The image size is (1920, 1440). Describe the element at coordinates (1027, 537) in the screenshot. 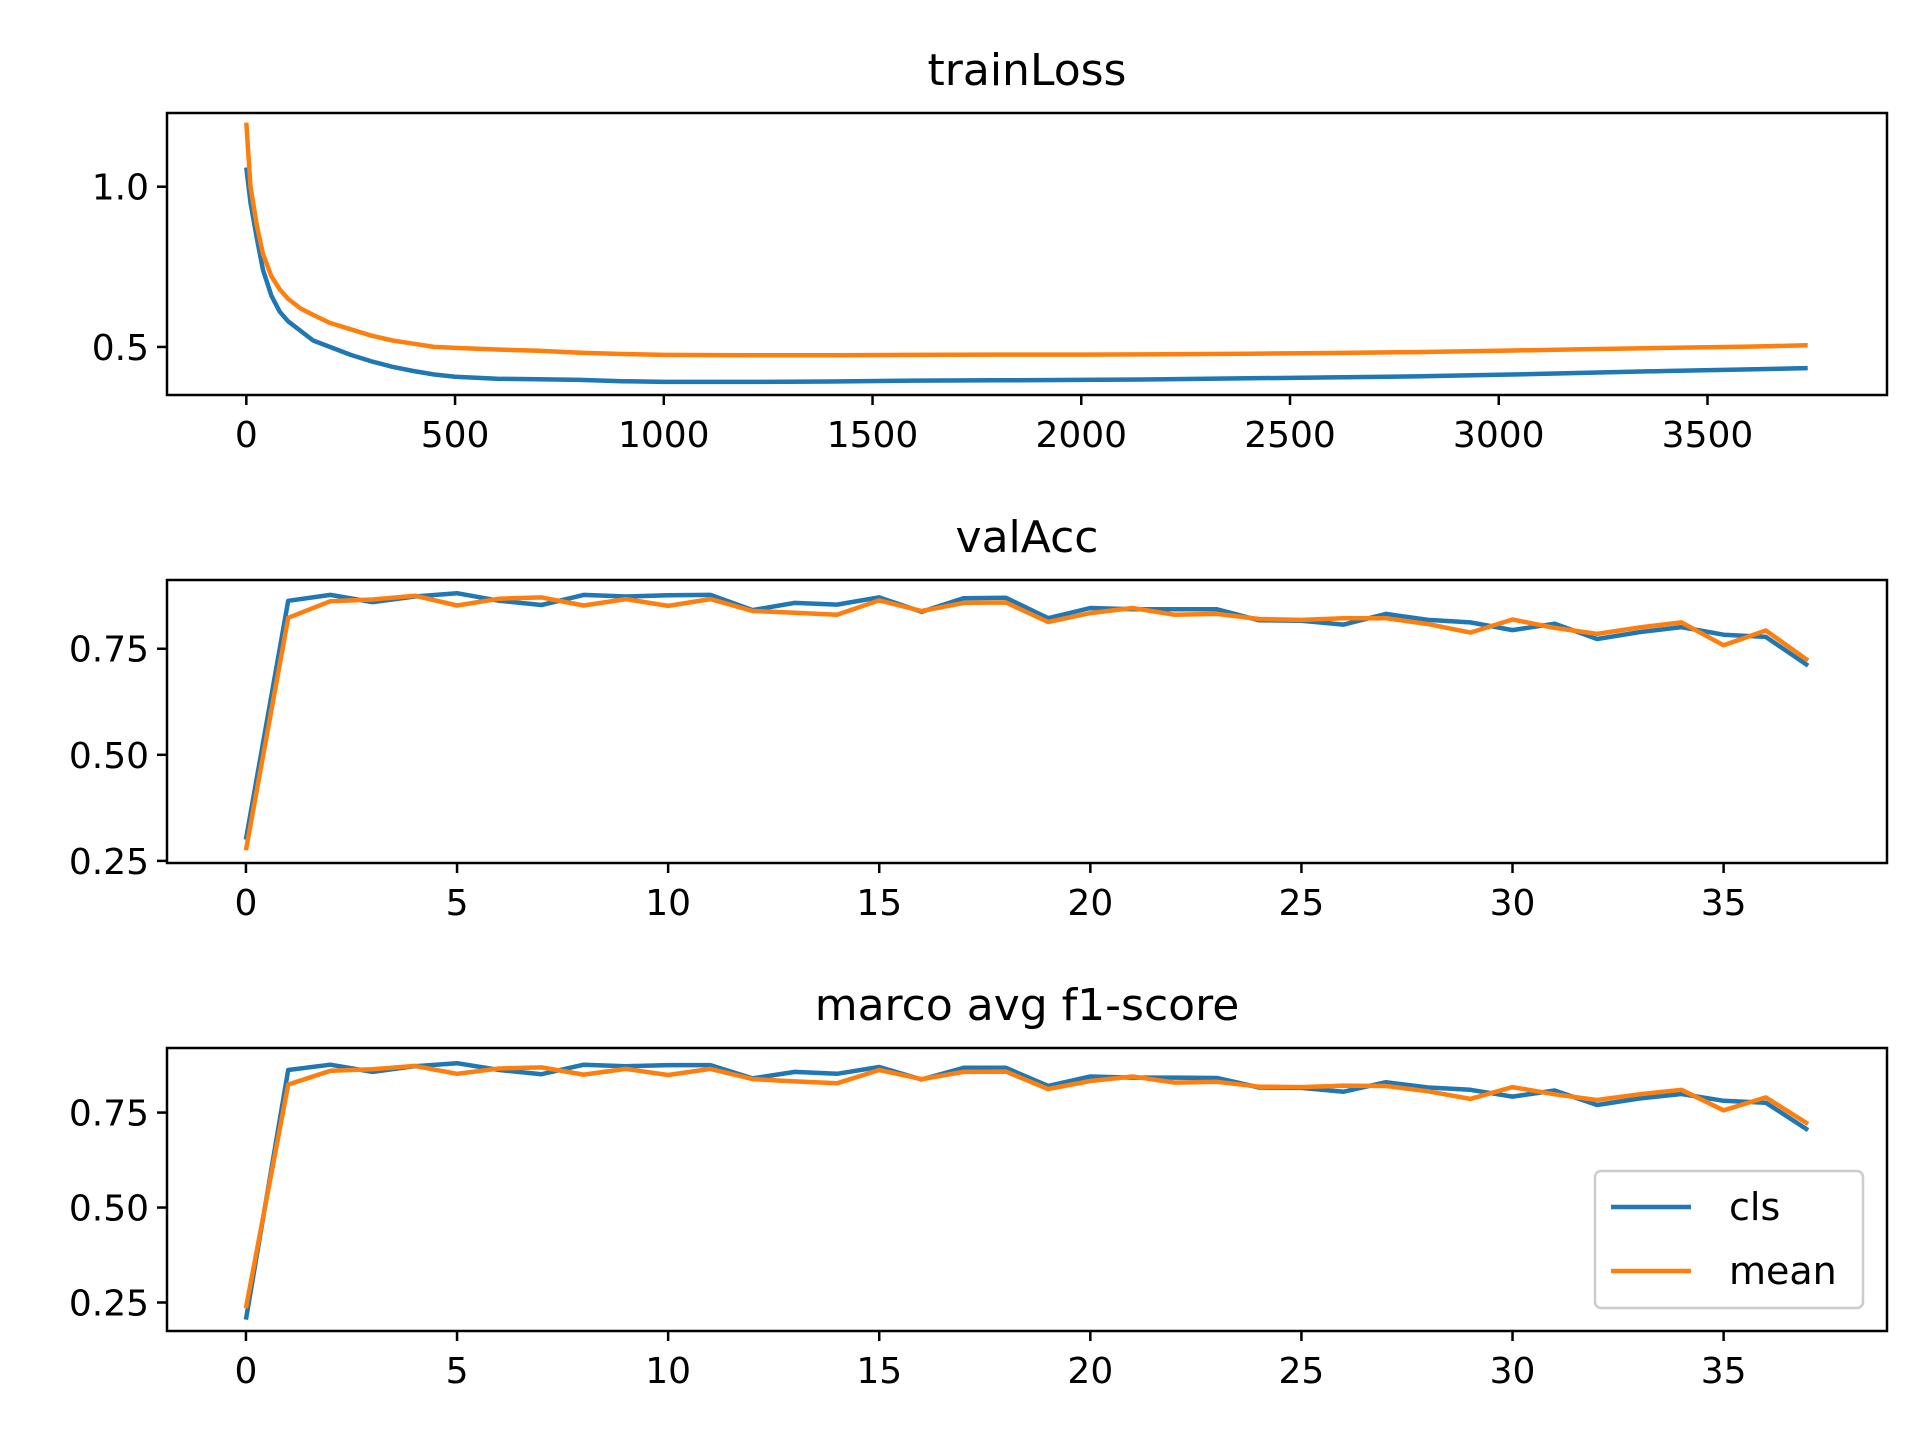

I see `subplot-title: valAcc` at that location.